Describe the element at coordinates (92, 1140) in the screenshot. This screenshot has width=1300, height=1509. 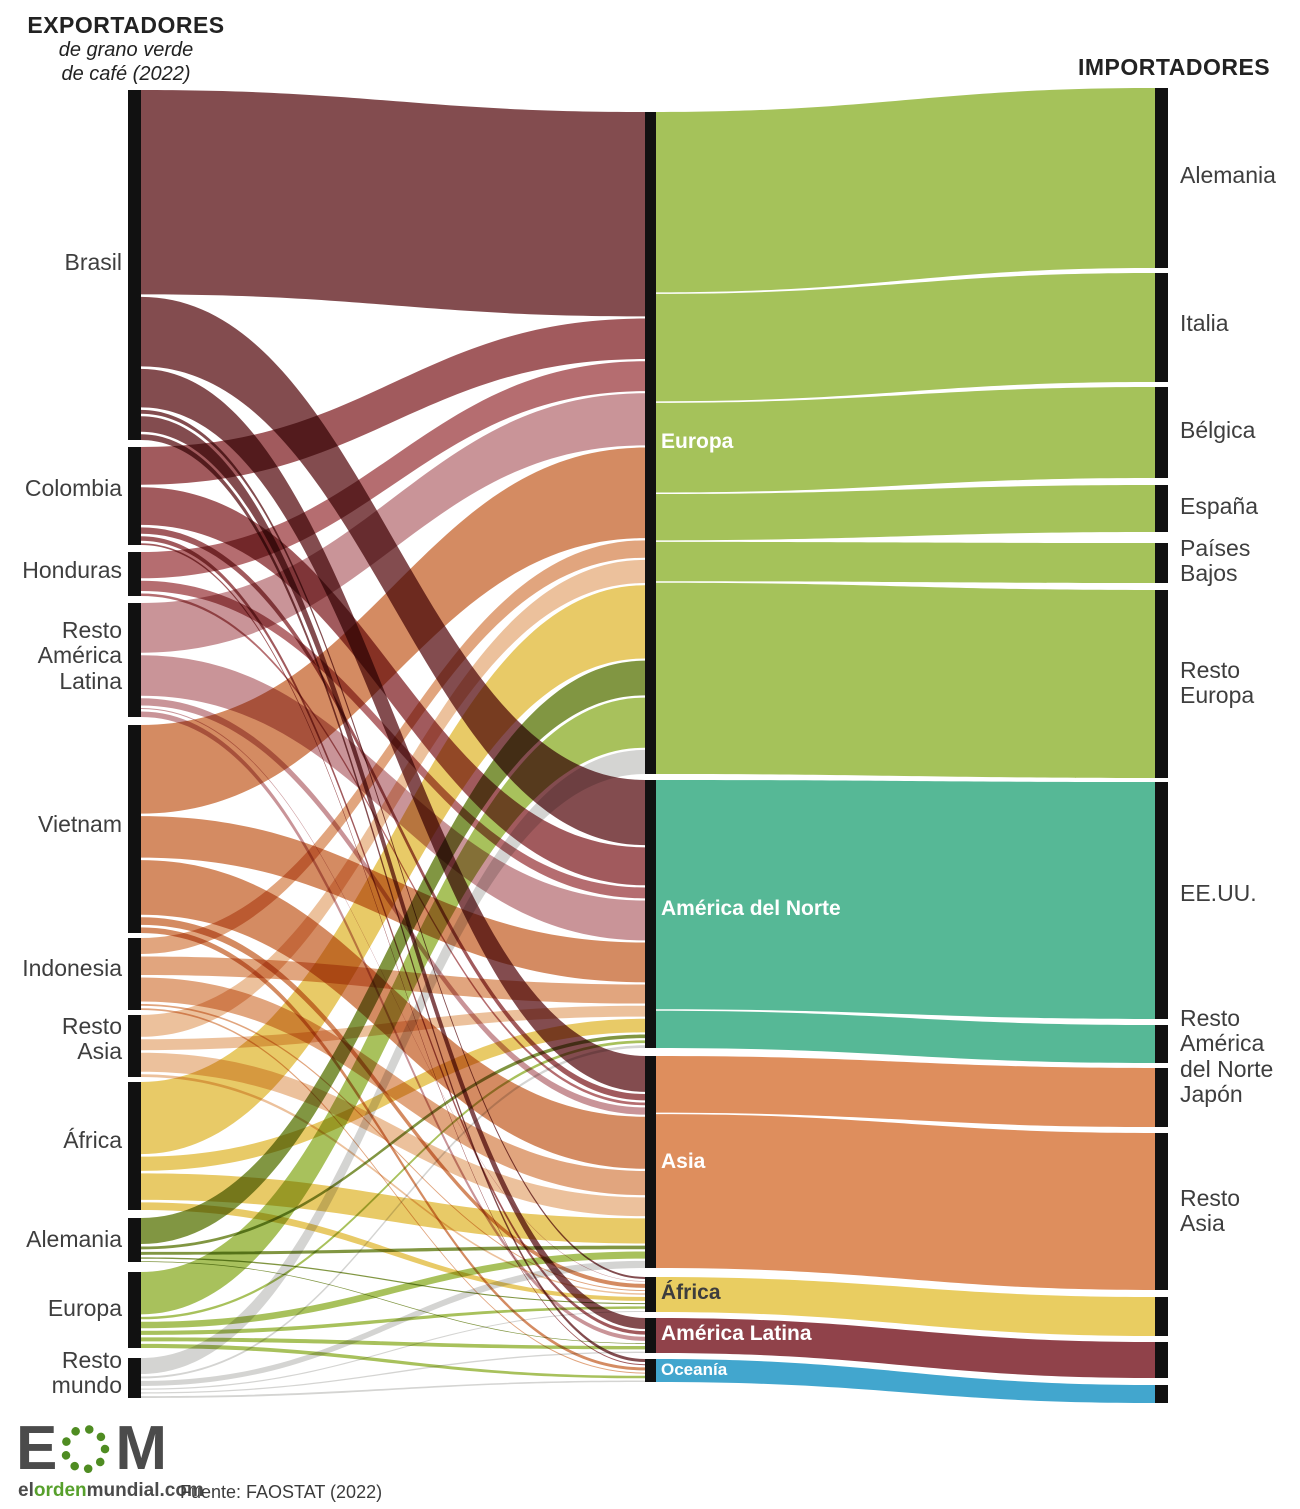
I see `exporter-label-africa: África` at that location.